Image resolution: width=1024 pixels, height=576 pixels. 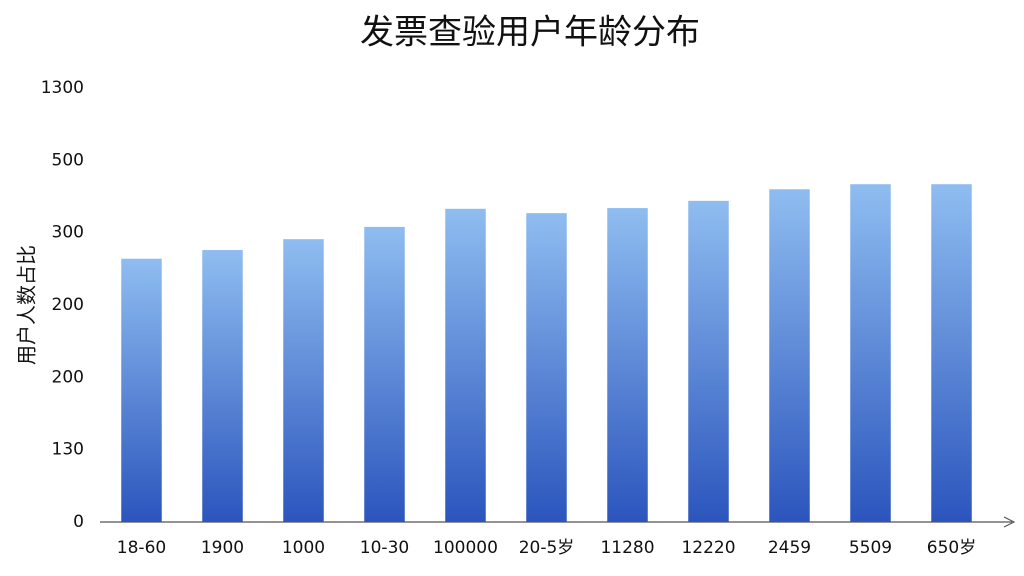 What do you see at coordinates (1009, 522) in the screenshot?
I see `axis-arrow` at bounding box center [1009, 522].